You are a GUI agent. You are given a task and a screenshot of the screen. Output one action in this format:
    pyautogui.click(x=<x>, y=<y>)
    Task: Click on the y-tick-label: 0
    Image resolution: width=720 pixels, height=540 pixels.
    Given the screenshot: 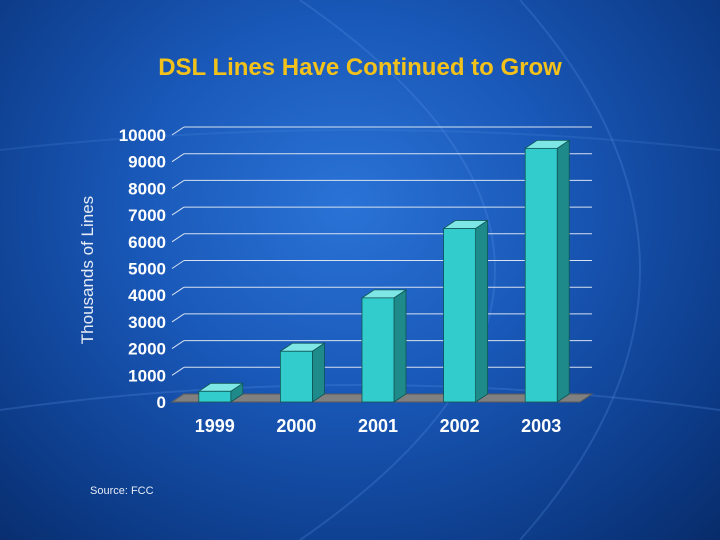 What is the action you would take?
    pyautogui.click(x=161, y=402)
    